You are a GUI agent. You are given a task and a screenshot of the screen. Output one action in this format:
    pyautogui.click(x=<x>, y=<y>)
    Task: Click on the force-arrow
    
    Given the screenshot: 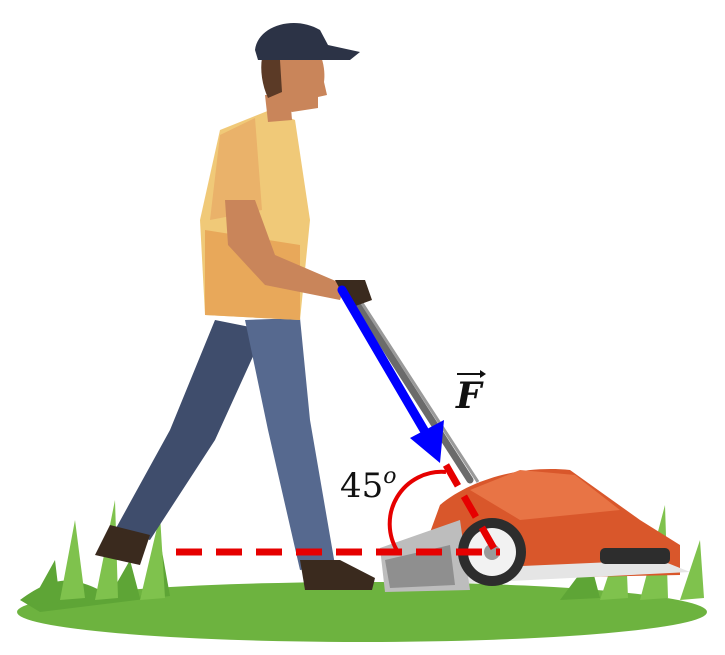 What is the action you would take?
    pyautogui.click(x=390, y=374)
    